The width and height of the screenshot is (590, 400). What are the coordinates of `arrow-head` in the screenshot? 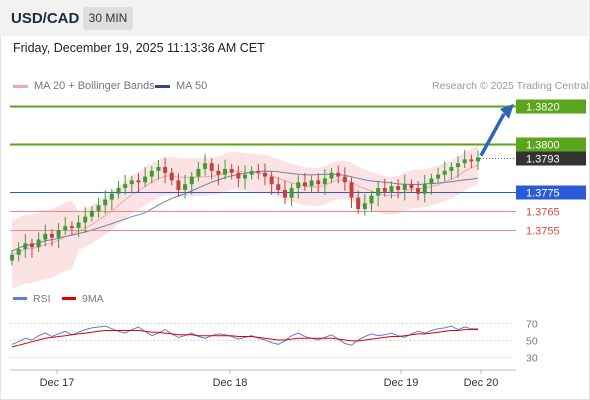 It's located at (507, 111).